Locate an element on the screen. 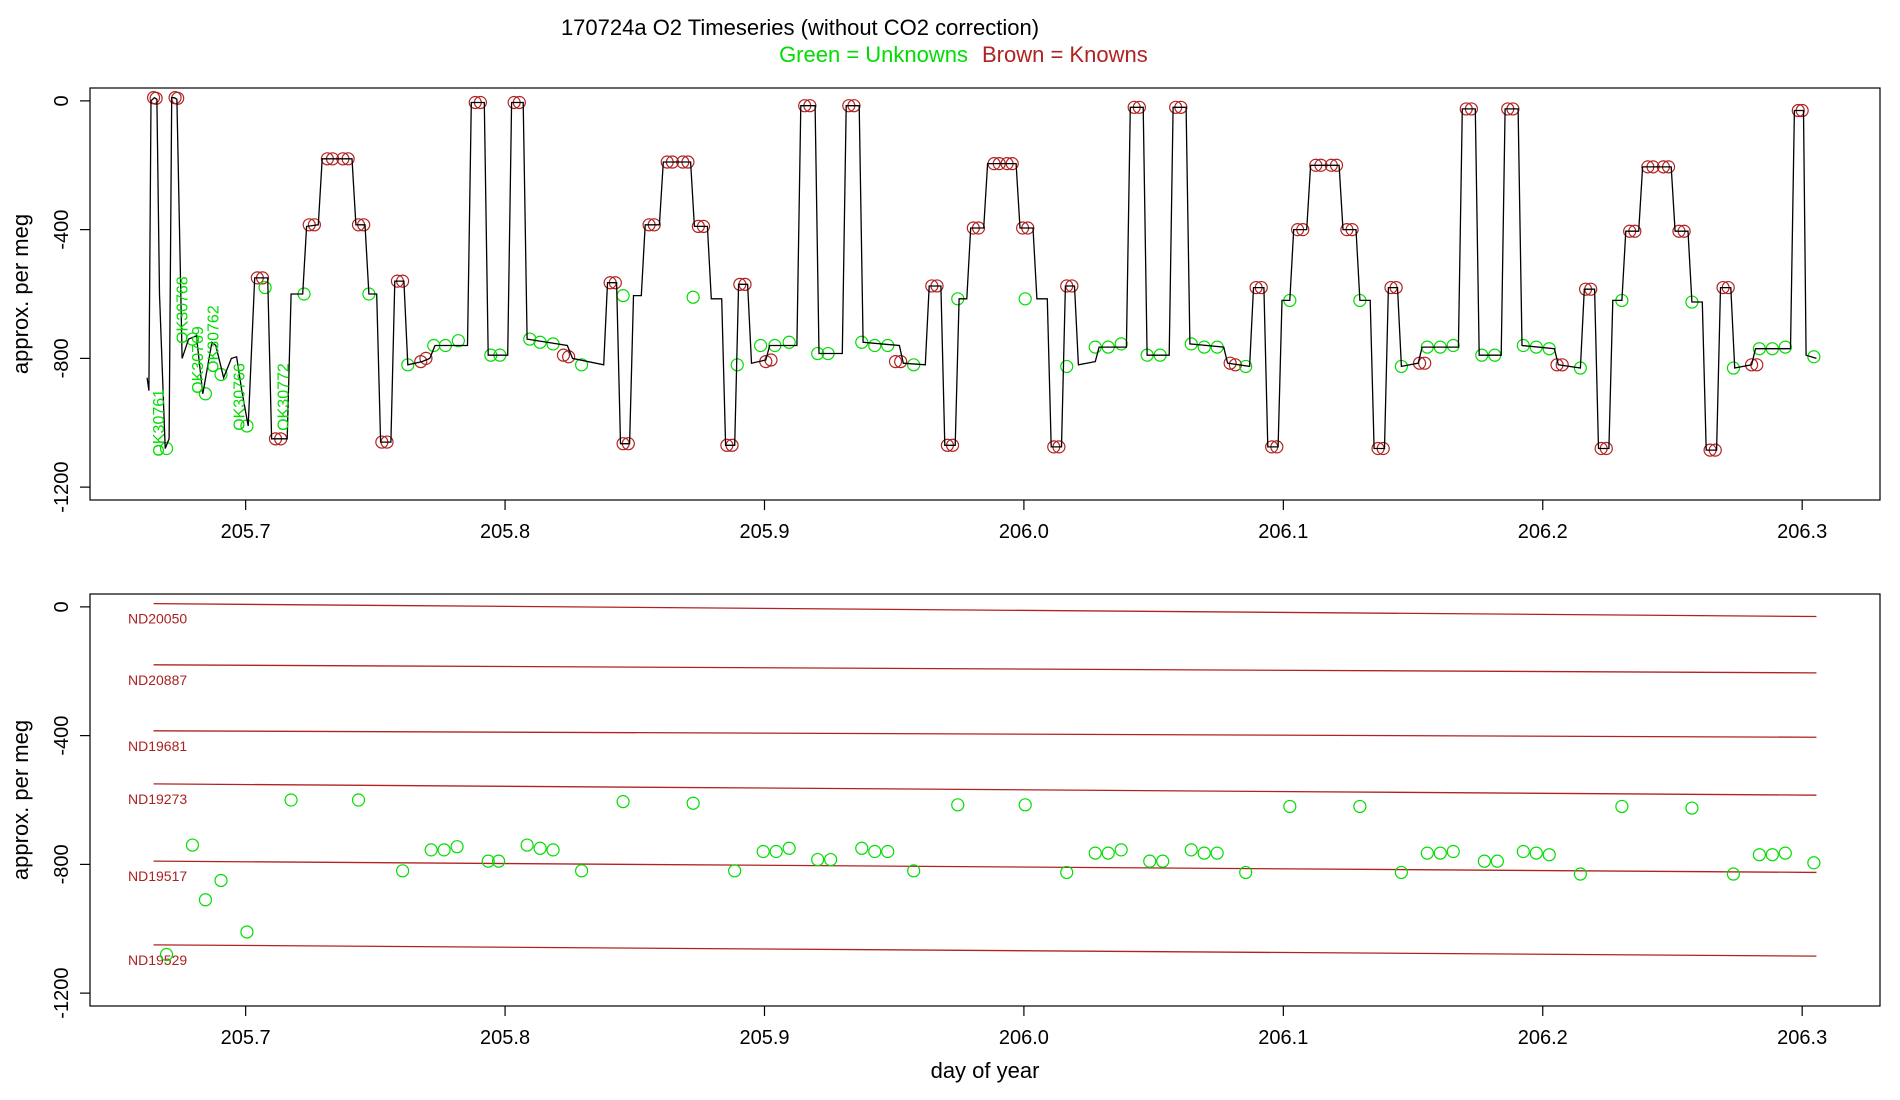 This screenshot has width=1900, height=1100. sample-label: OK30762 is located at coordinates (213, 339).